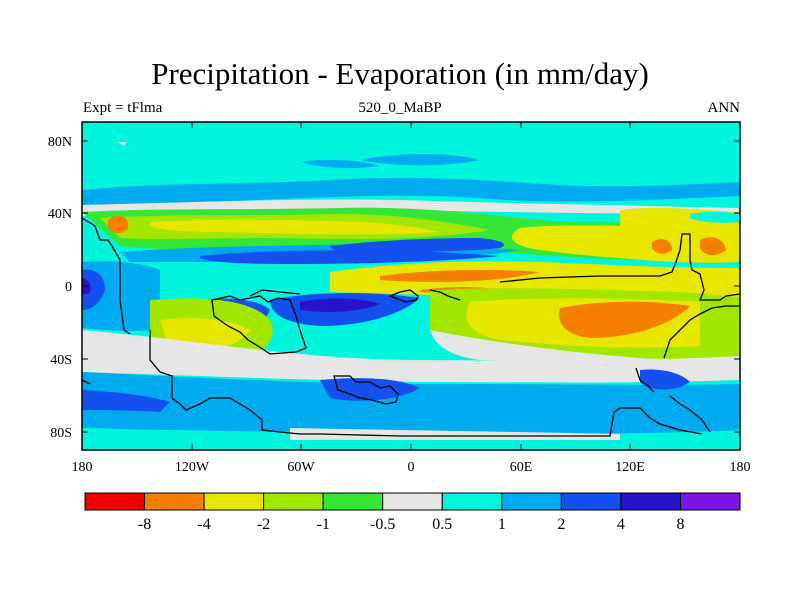 The image size is (800, 600). What do you see at coordinates (680, 524) in the screenshot?
I see `colorbar-label: 8` at bounding box center [680, 524].